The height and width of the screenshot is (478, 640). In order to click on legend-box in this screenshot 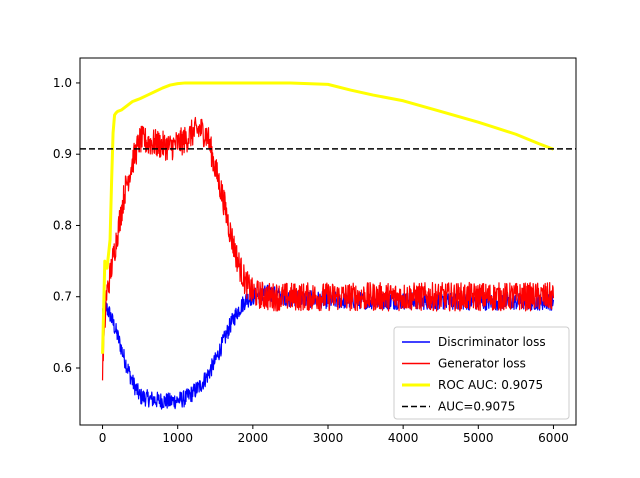, I will do `click(481, 373)`.